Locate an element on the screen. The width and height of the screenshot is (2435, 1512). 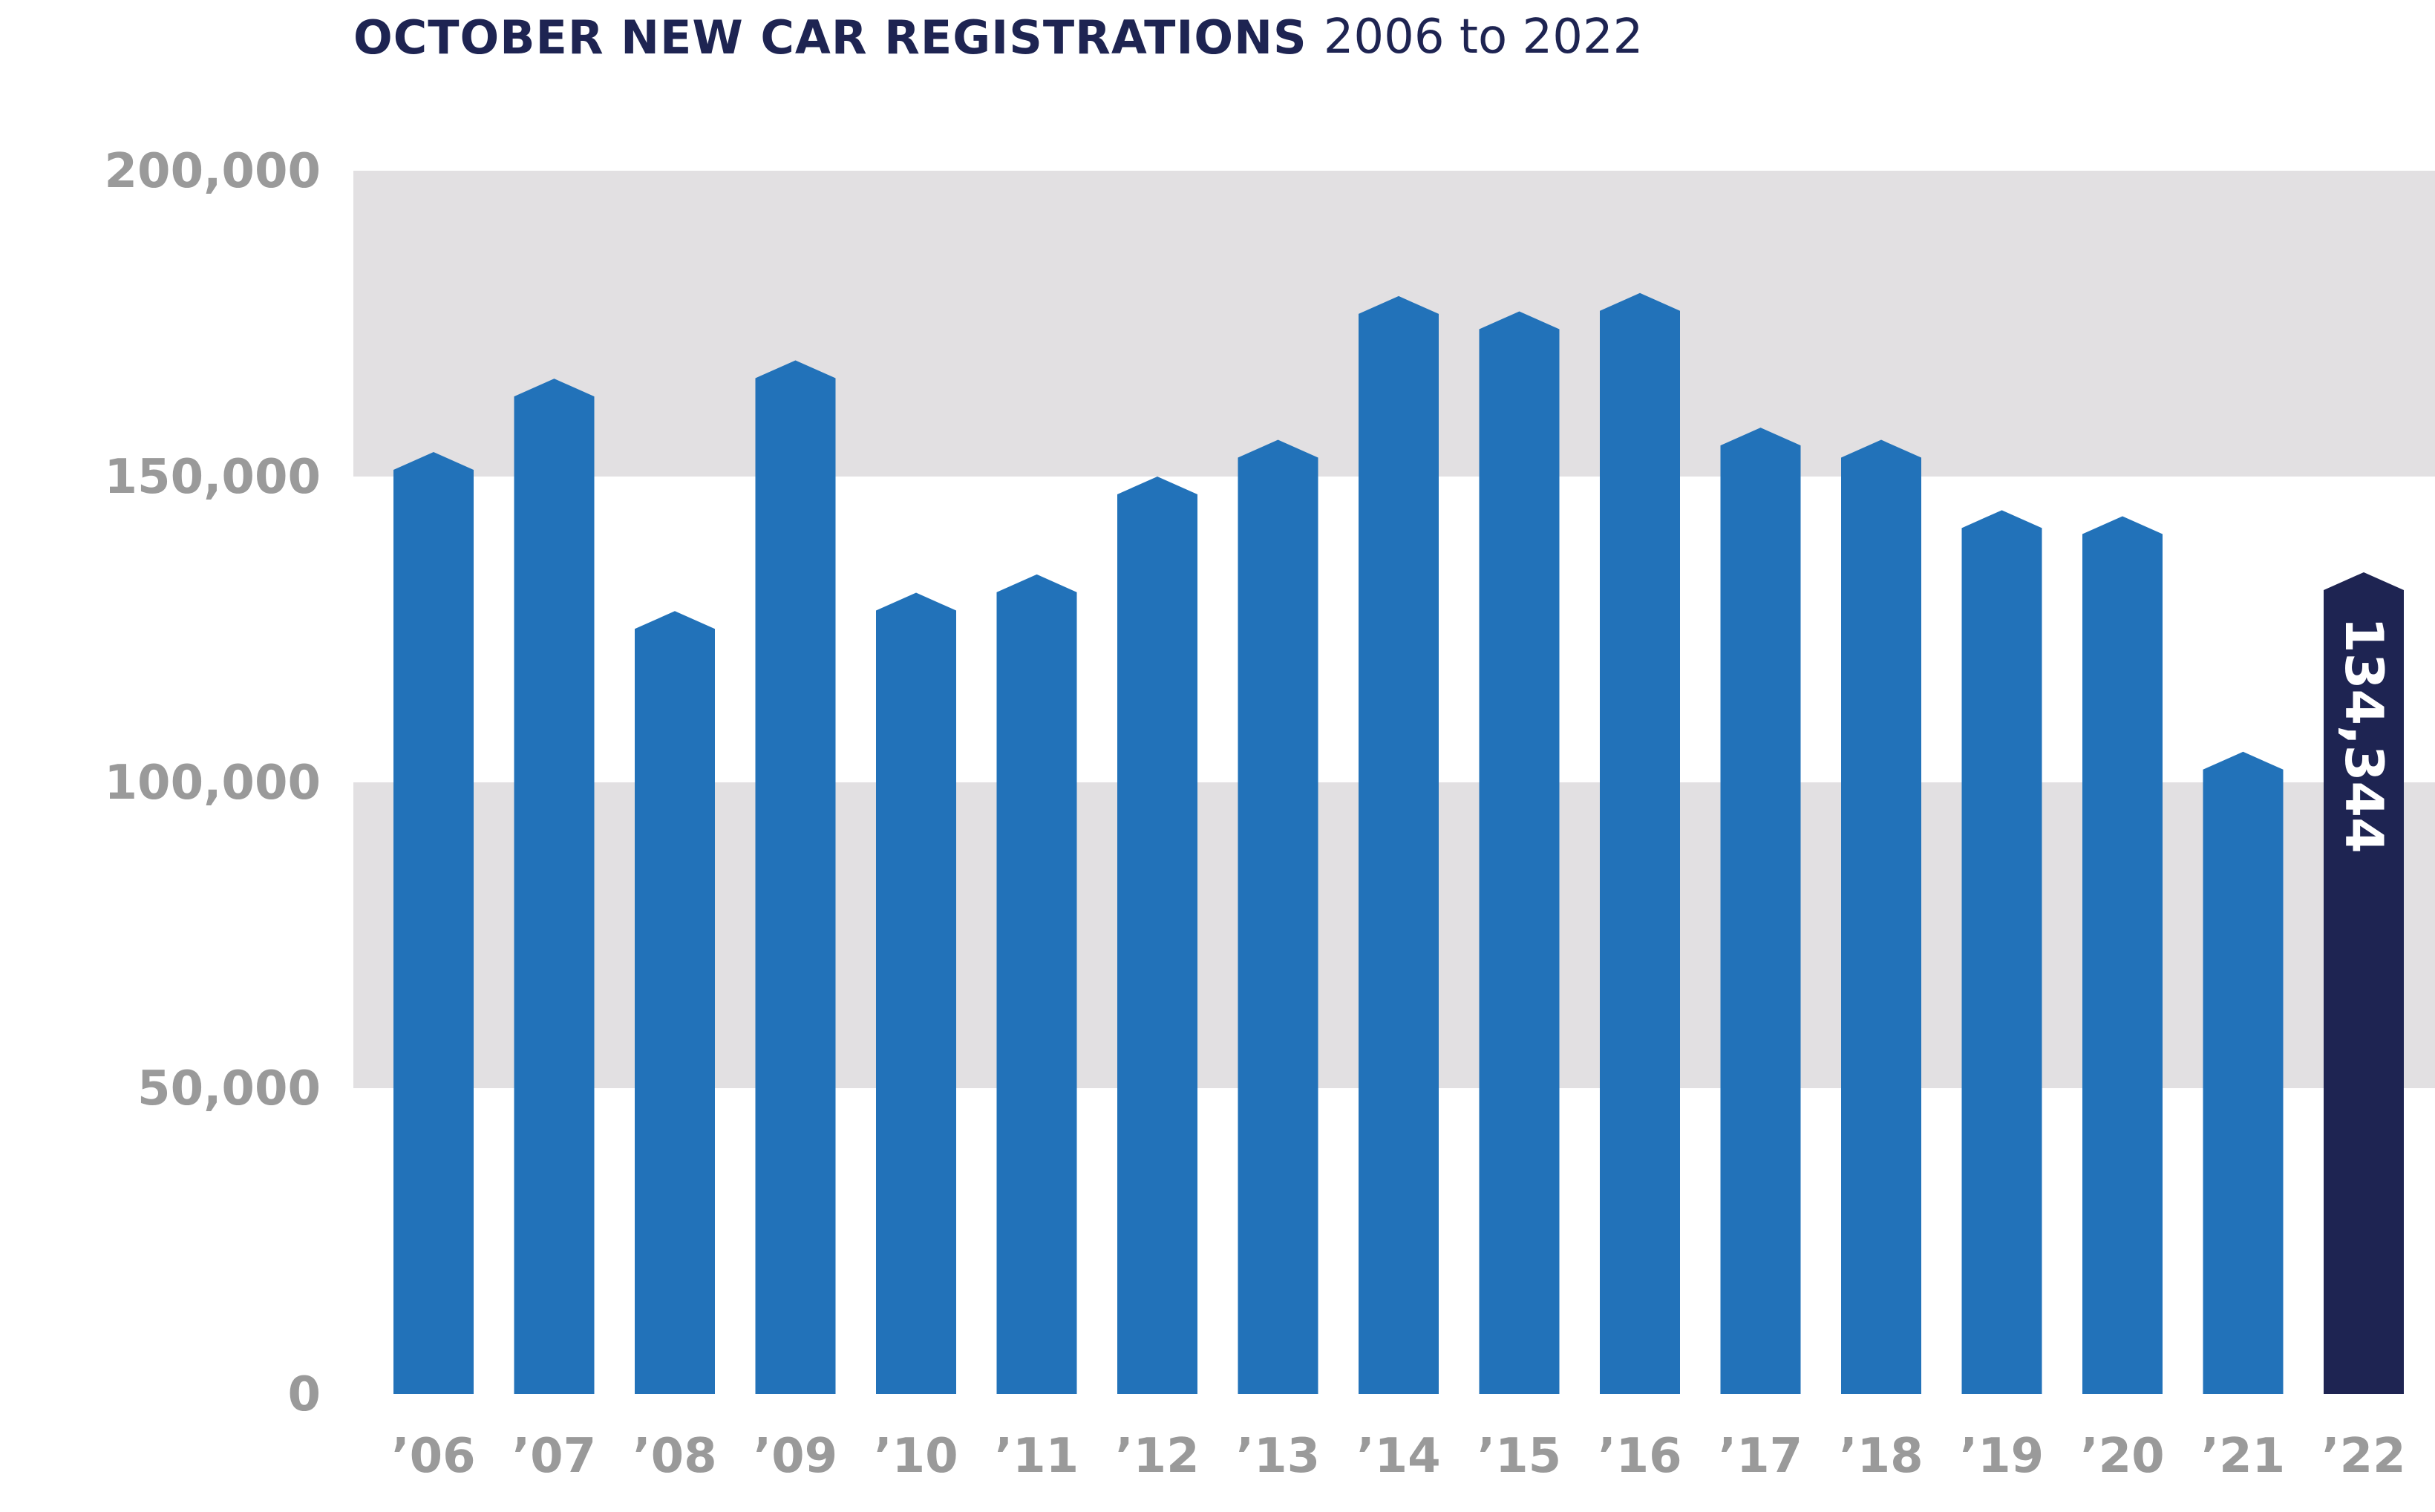
x-tick-label: ’19 is located at coordinates (2002, 1456).